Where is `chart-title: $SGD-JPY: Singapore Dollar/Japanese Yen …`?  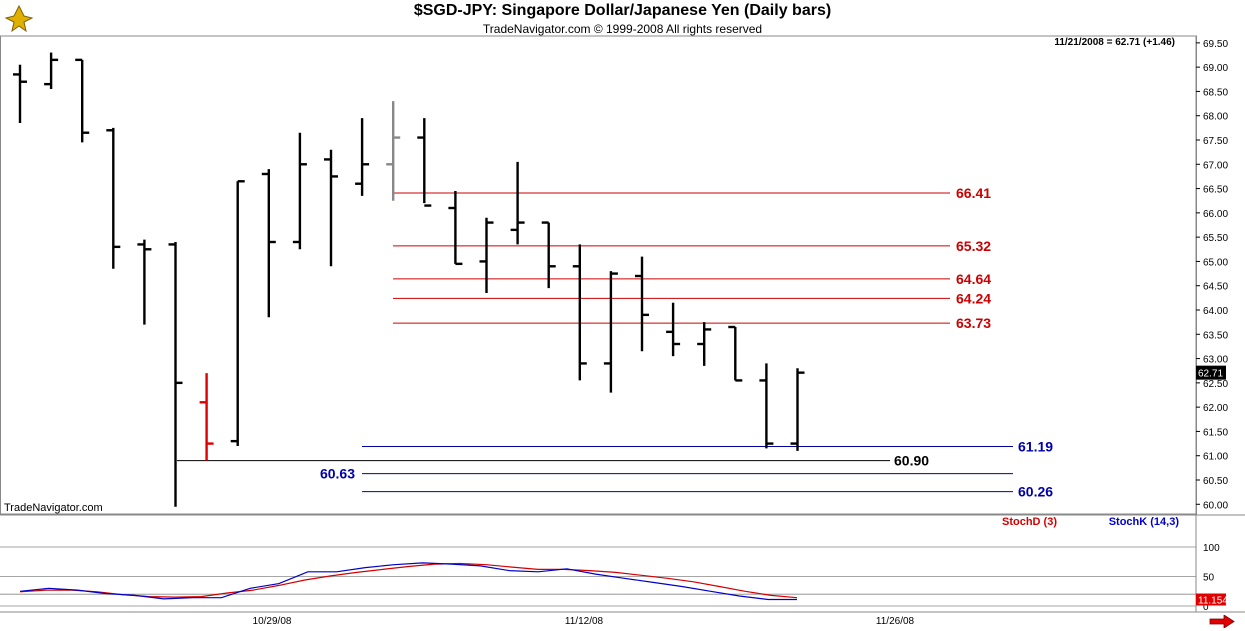
chart-title: $SGD-JPY: Singapore Dollar/Japanese Yen … is located at coordinates (622, 10).